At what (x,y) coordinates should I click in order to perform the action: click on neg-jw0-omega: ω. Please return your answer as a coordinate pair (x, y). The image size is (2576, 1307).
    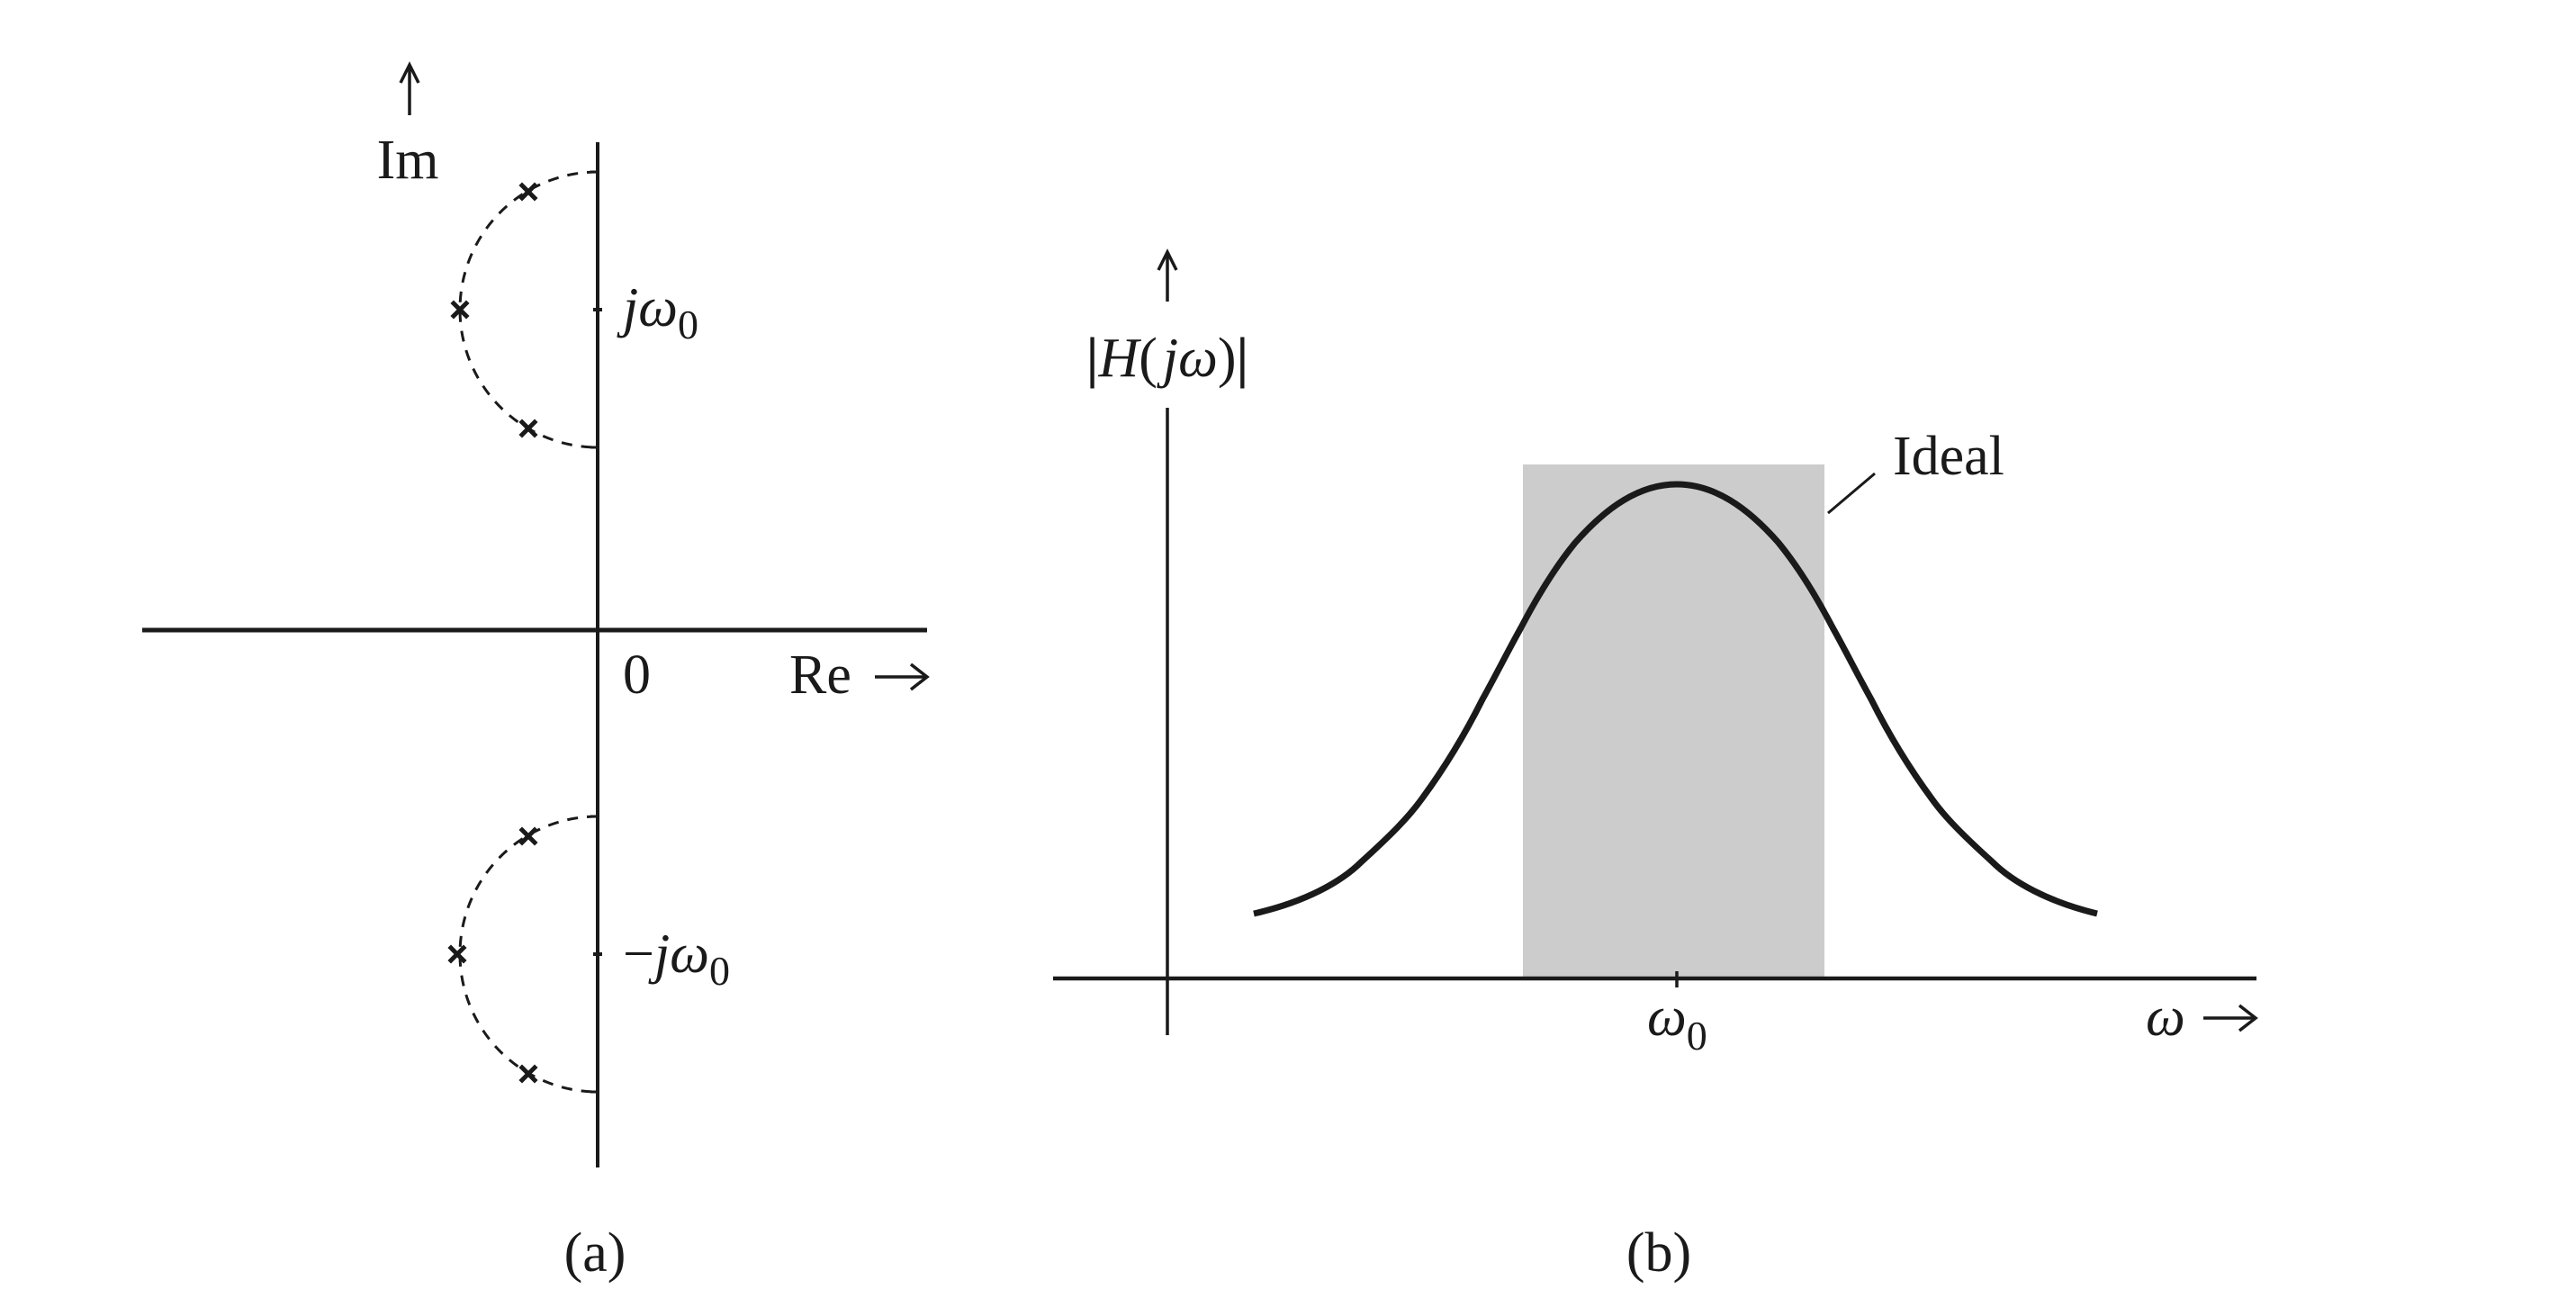
    Looking at the image, I should click on (689, 954).